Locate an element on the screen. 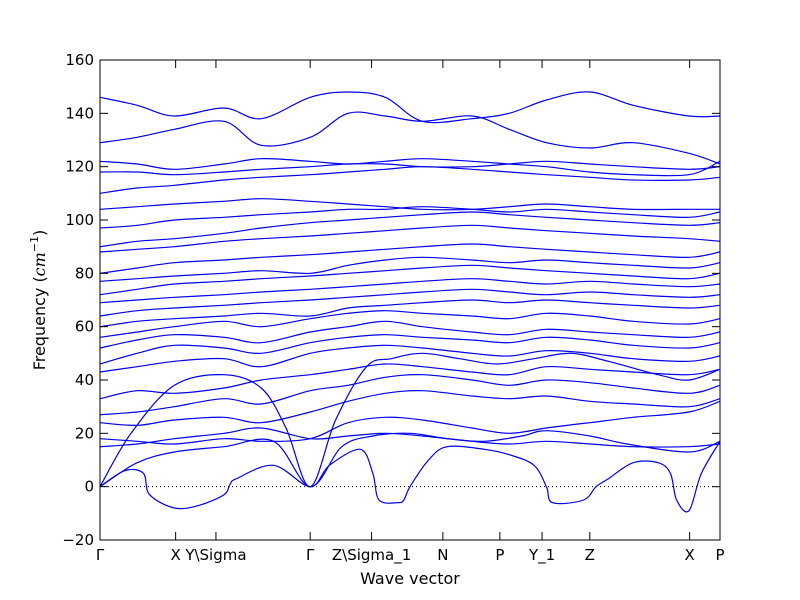 The width and height of the screenshot is (800, 600). y-tick-label: 60 is located at coordinates (84, 327).